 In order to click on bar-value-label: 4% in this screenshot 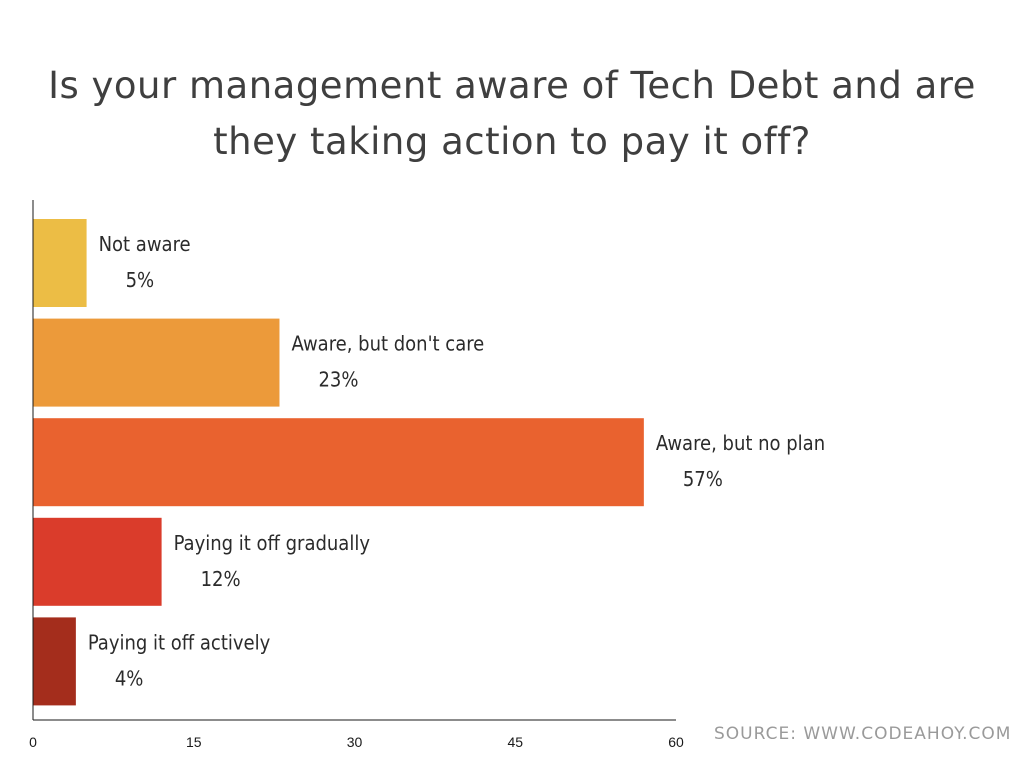, I will do `click(129, 678)`.